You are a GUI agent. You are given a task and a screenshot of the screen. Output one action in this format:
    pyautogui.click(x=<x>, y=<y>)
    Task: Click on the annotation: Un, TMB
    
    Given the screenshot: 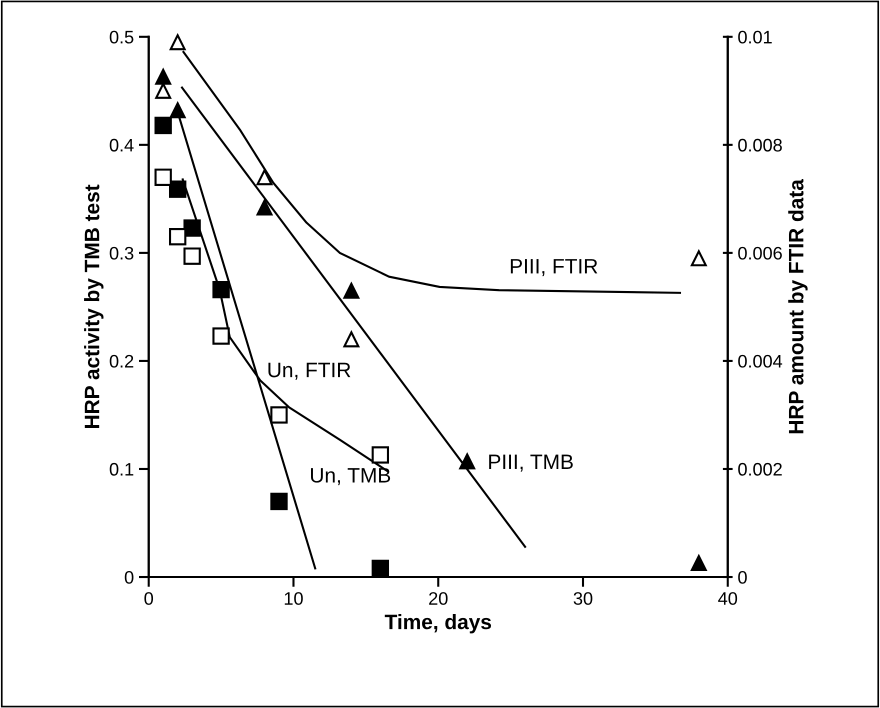 What is the action you would take?
    pyautogui.click(x=350, y=477)
    